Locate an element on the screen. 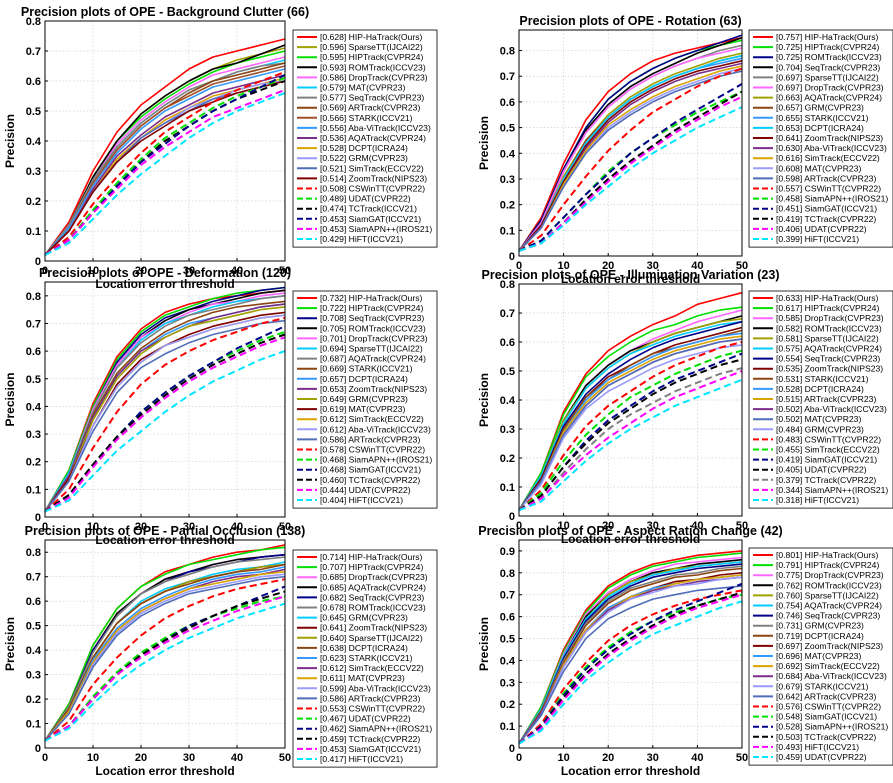  legend-entry: [0.617] HIPTrack(CVPR24) is located at coordinates (827, 308).